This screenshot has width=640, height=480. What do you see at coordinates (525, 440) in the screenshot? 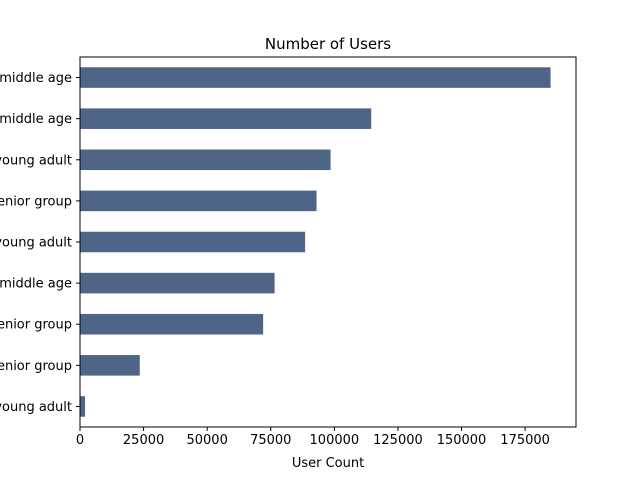
I see `x-tick-label: 175000` at bounding box center [525, 440].